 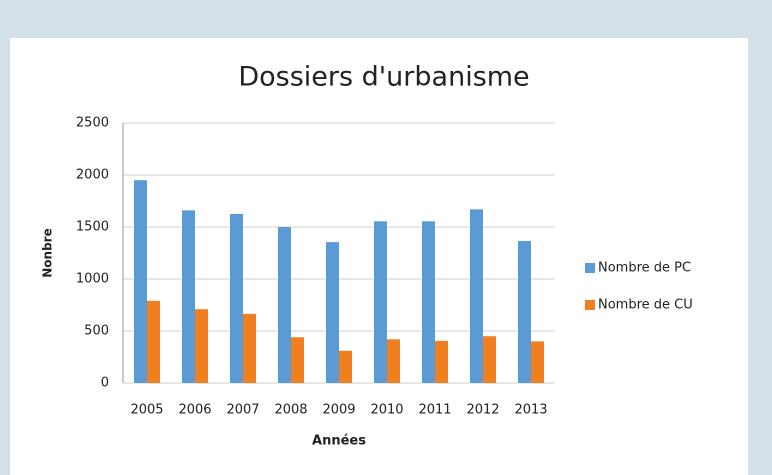 I want to click on x-tick-label: 2013, so click(x=530, y=410).